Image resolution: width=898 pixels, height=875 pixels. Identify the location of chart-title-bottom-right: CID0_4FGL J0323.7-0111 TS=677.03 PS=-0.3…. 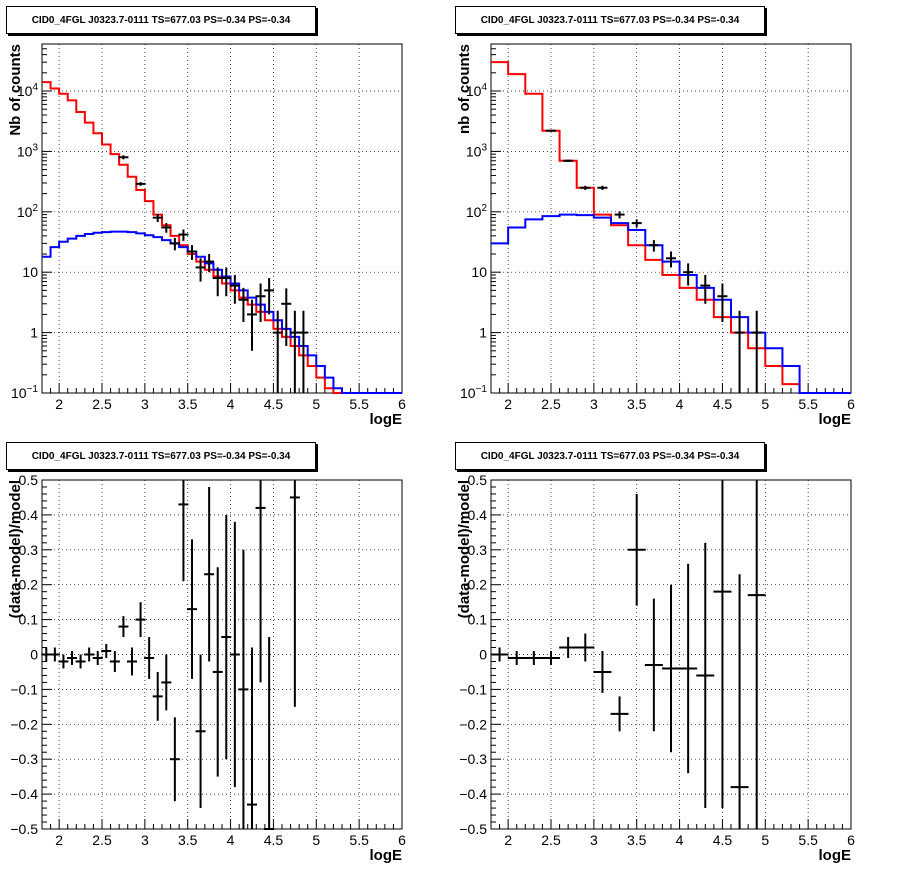
(610, 456).